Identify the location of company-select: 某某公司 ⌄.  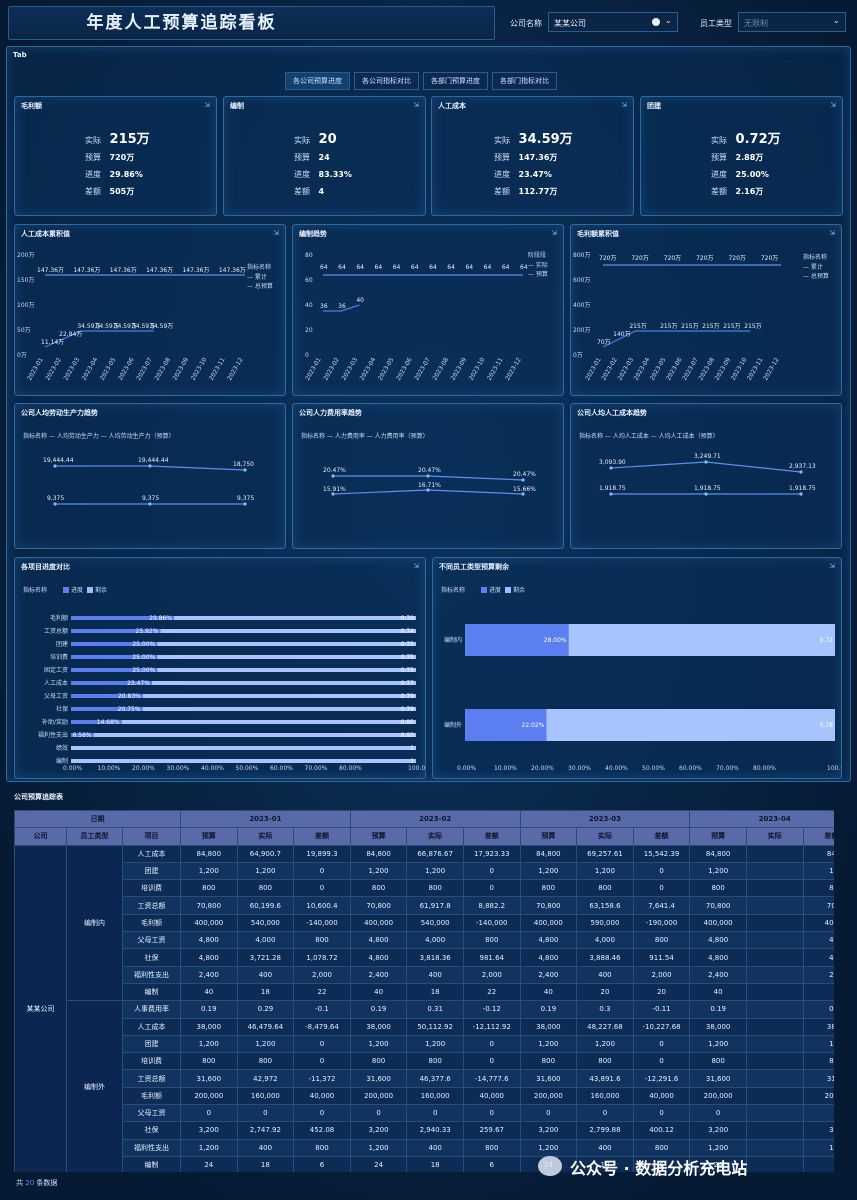
(613, 22).